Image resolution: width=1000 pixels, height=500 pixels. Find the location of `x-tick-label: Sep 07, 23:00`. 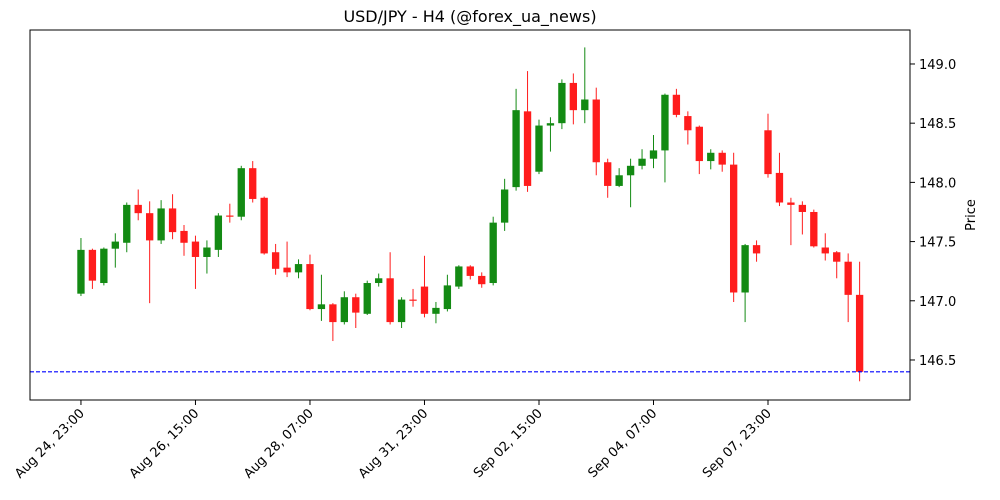

x-tick-label: Sep 07, 23:00 is located at coordinates (737, 443).